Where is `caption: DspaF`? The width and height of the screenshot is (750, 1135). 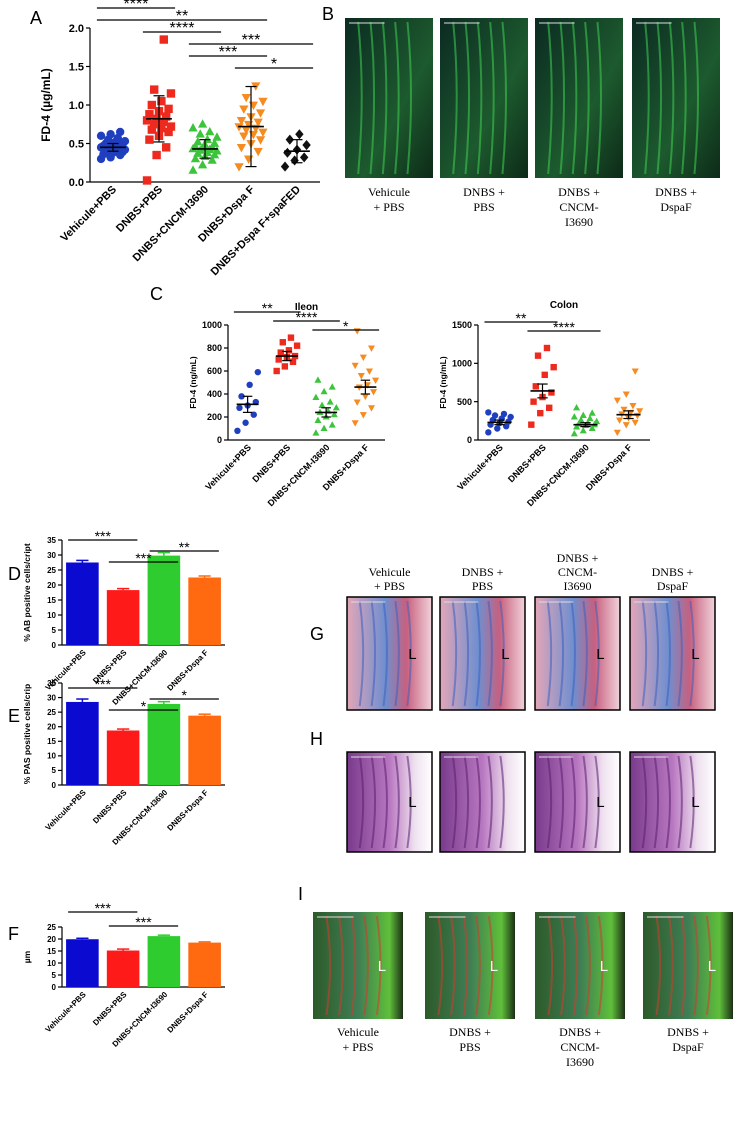
caption: DspaF is located at coordinates (676, 207).